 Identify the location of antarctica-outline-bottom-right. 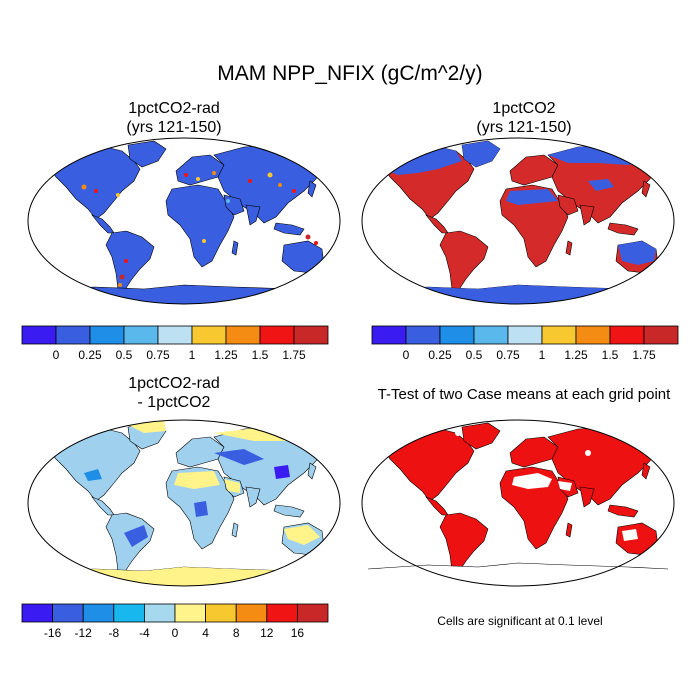
(518, 566).